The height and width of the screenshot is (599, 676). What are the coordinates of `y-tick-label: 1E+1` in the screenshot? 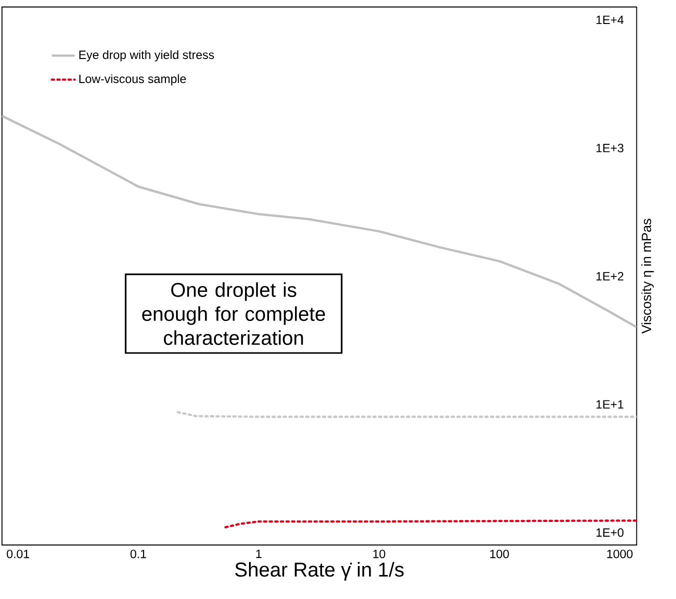 It's located at (610, 404).